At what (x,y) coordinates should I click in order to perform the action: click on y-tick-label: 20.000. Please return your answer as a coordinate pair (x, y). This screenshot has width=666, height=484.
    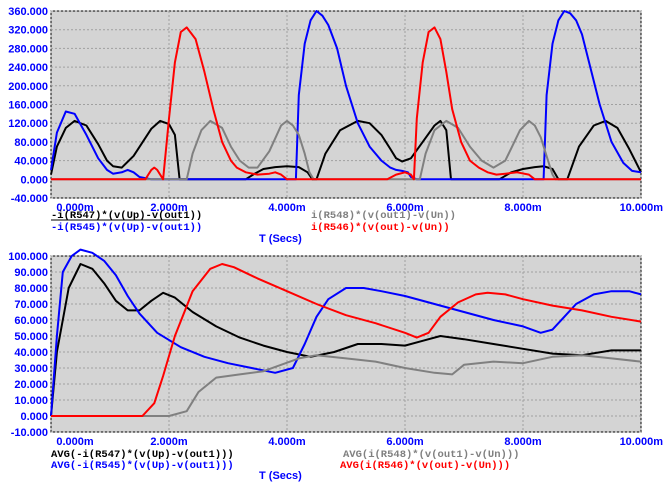
    Looking at the image, I should click on (31, 385).